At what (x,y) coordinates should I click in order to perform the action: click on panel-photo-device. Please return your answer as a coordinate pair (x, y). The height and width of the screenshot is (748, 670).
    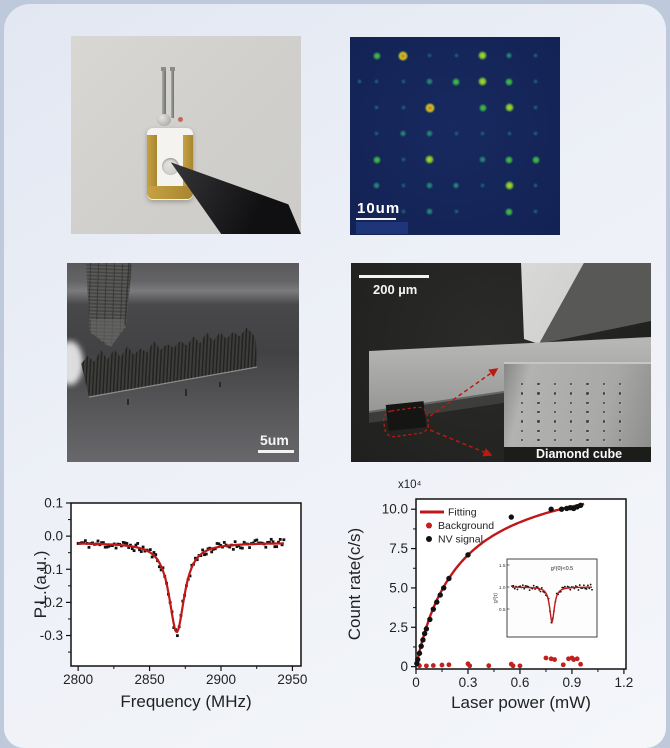
    Looking at the image, I should click on (186, 135).